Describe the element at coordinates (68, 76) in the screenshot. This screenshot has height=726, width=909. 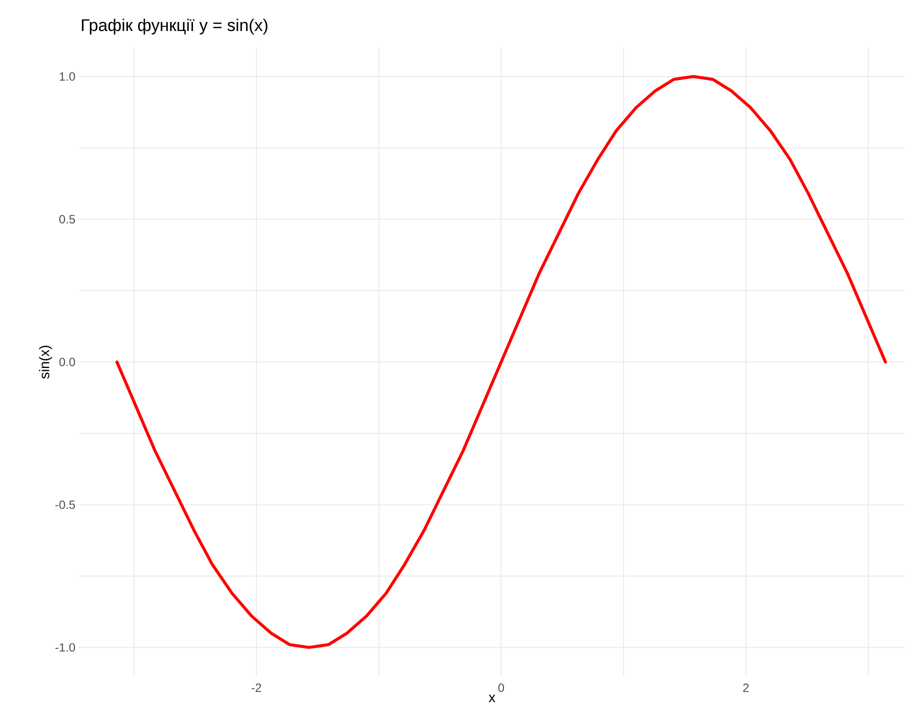
I see `y-tick-label: 1.0` at that location.